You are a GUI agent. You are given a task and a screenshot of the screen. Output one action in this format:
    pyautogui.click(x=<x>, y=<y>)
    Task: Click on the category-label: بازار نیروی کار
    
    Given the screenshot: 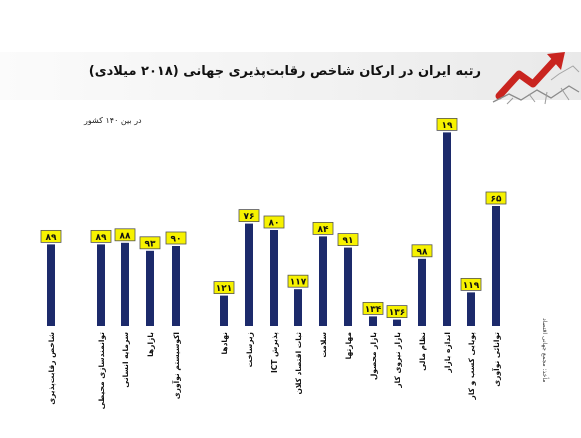 What is the action you would take?
    pyautogui.click(x=397, y=360)
    